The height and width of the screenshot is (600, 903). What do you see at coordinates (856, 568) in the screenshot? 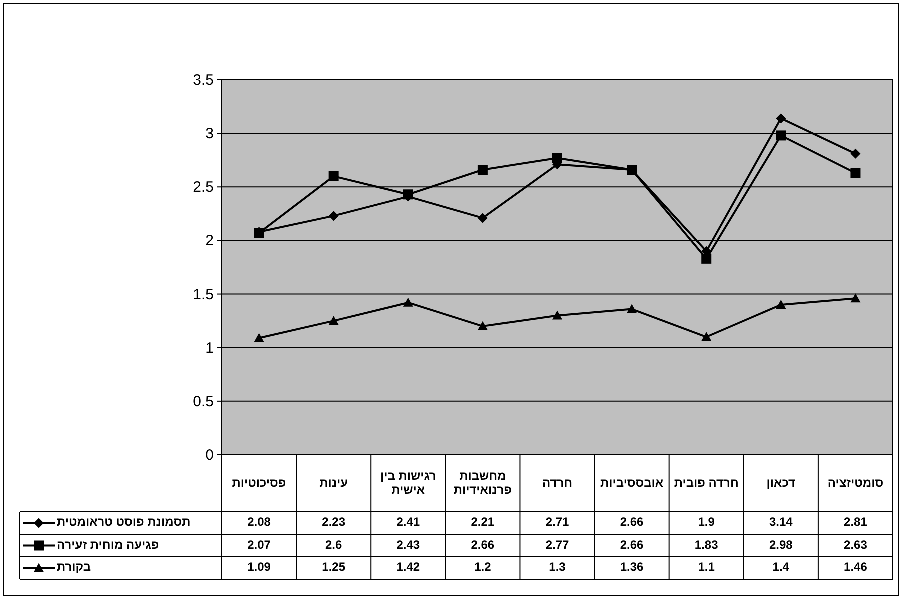
I see `data-label: 1.46` at bounding box center [856, 568].